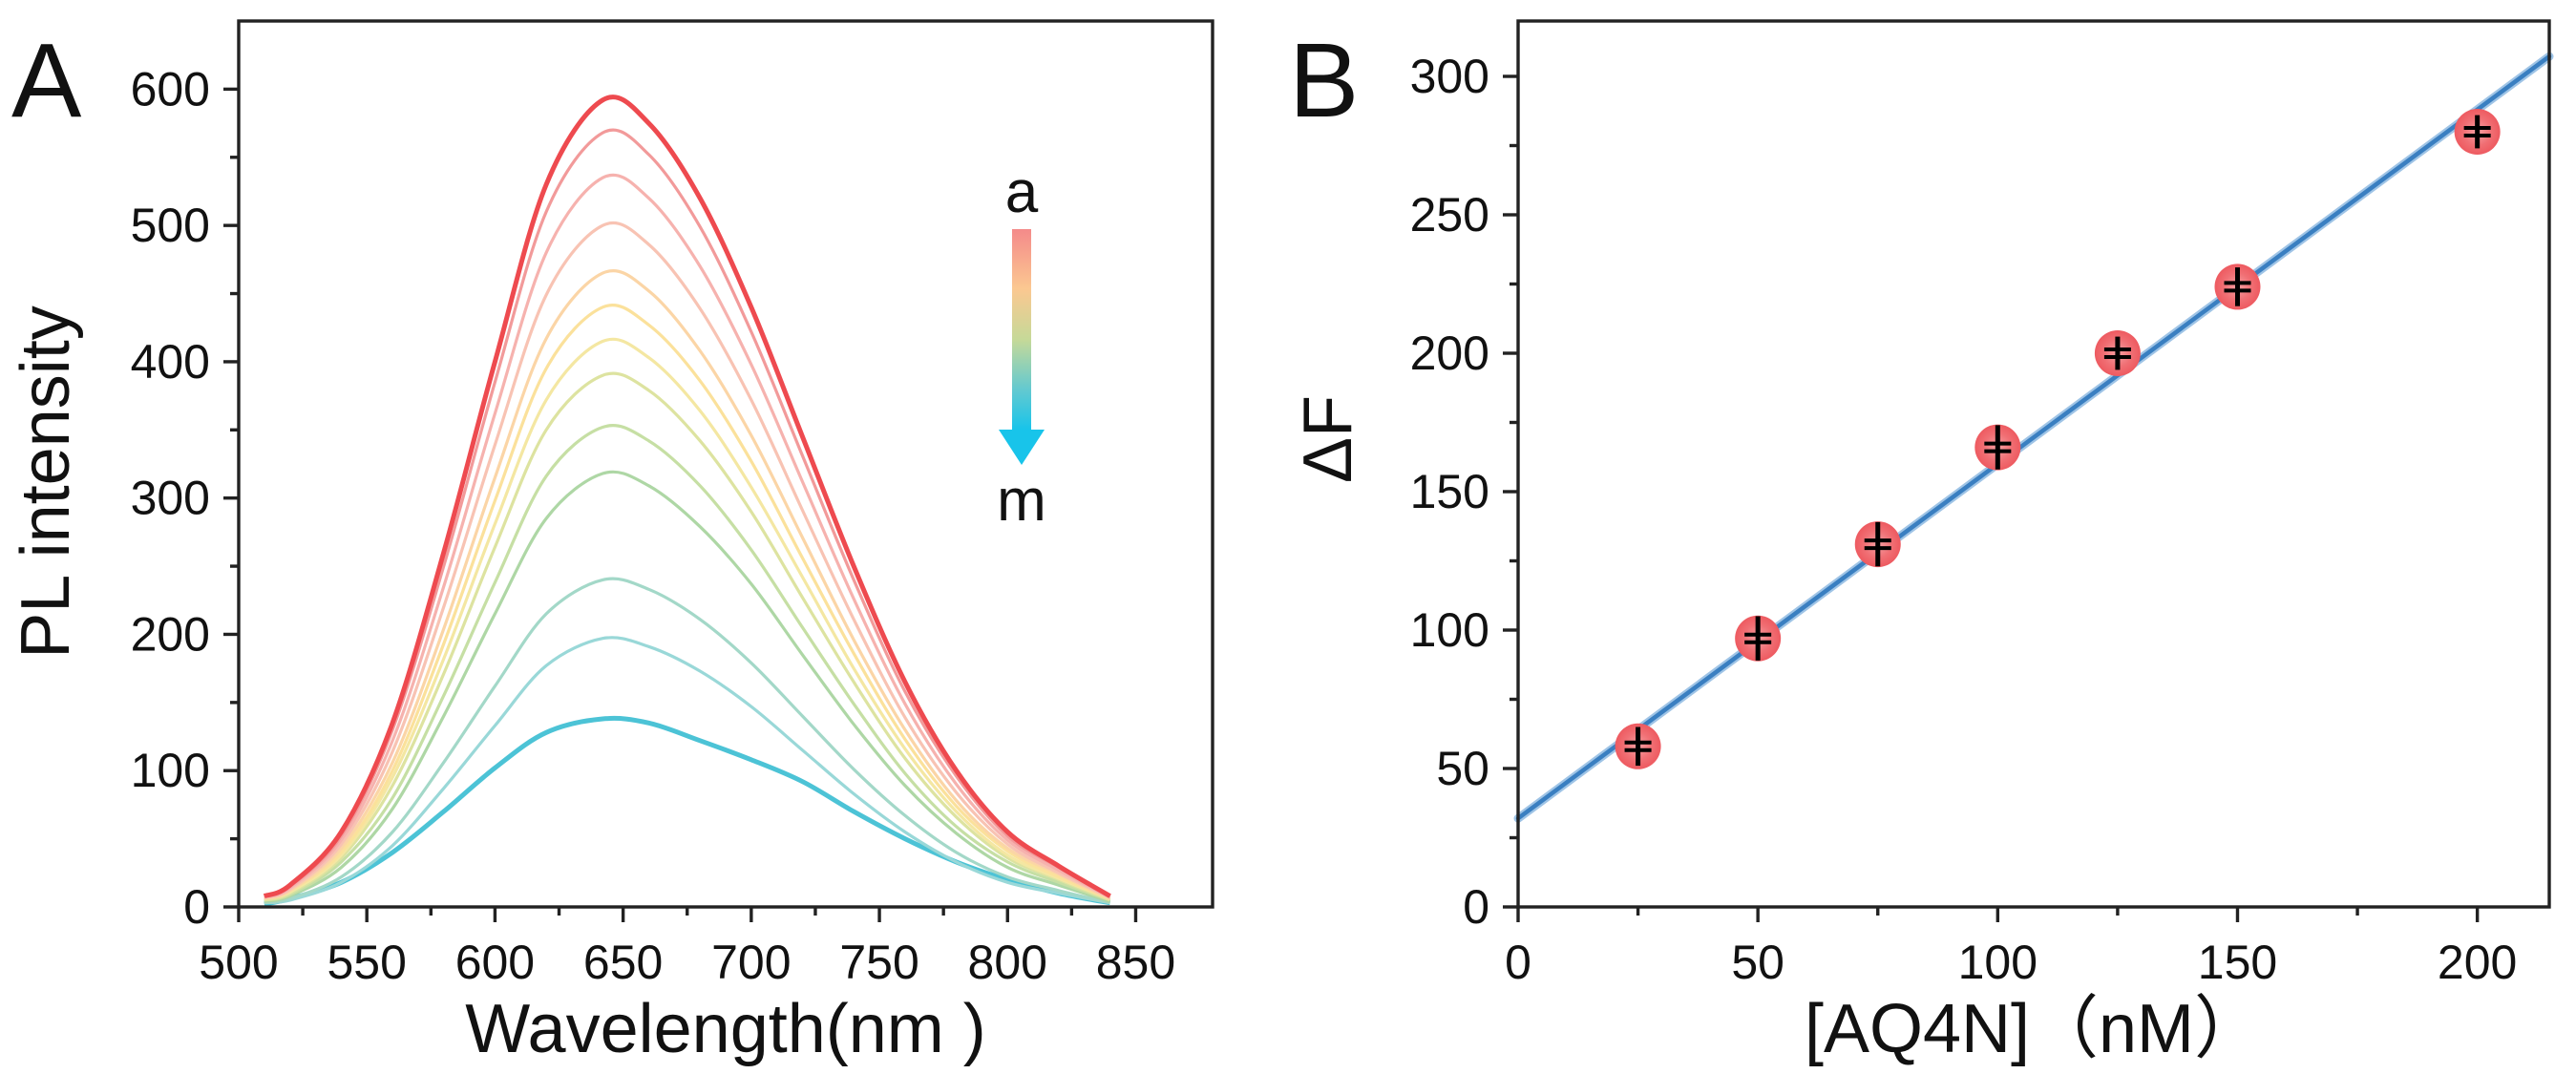  I want to click on spectrum-line-i, so click(687, 663).